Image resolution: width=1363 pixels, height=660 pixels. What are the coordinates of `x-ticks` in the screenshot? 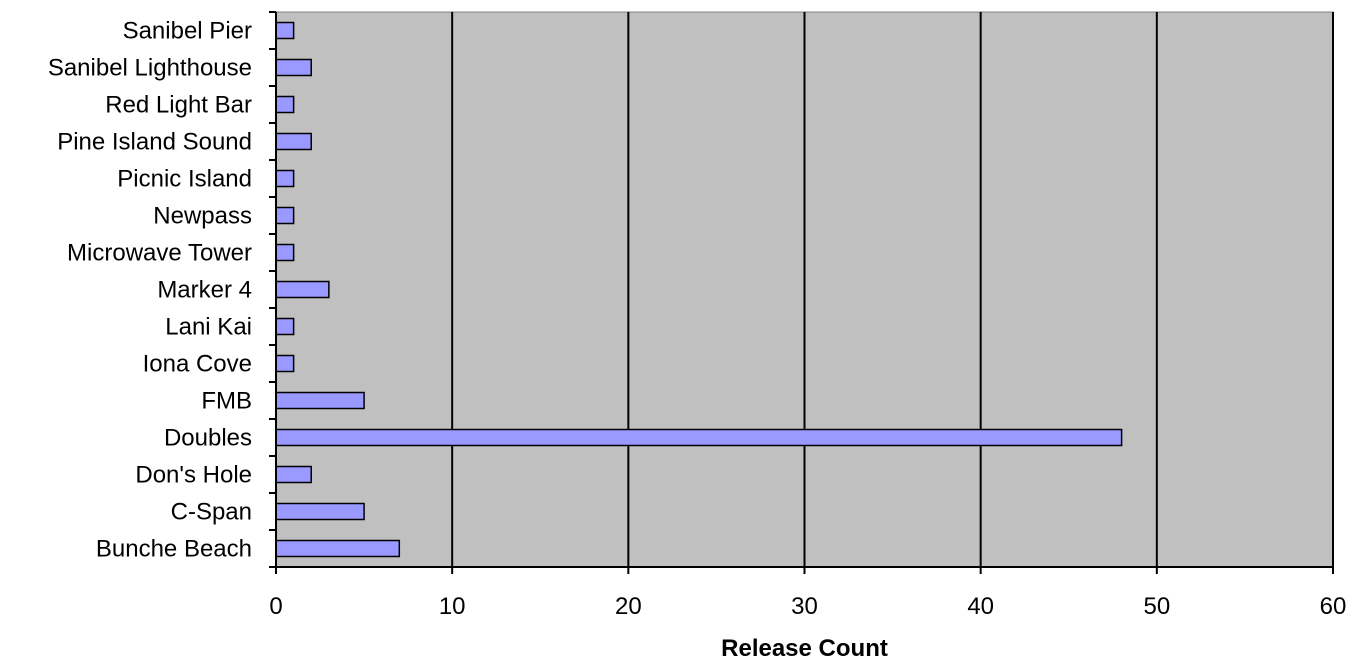 It's located at (804, 570).